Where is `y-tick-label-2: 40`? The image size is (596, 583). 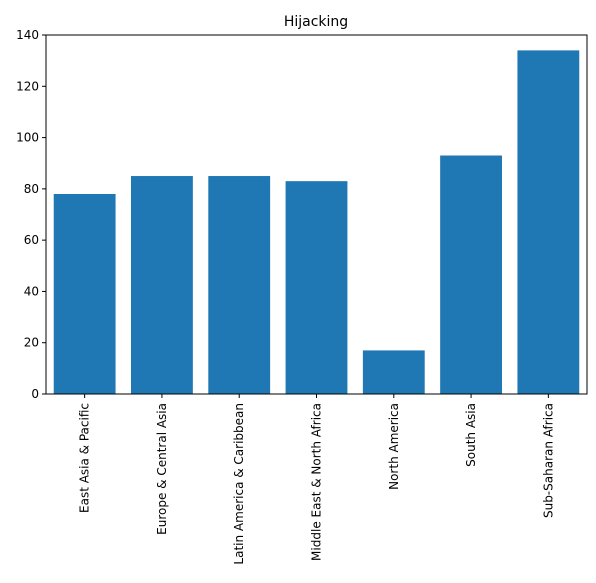
y-tick-label-2: 40 is located at coordinates (31, 291).